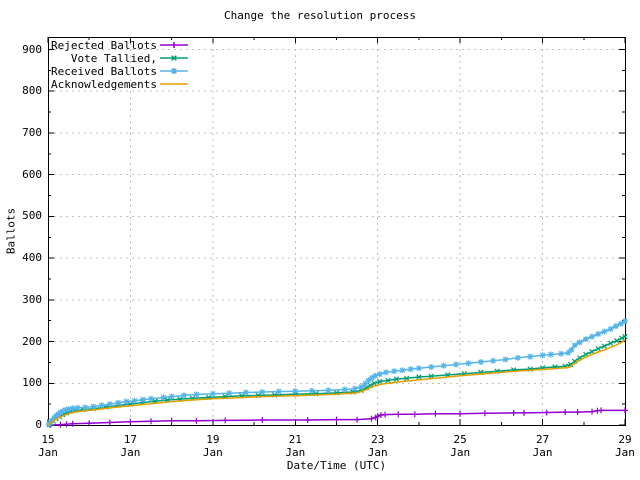  What do you see at coordinates (104, 45) in the screenshot?
I see `legend-item-label: Rejected Ballots` at bounding box center [104, 45].